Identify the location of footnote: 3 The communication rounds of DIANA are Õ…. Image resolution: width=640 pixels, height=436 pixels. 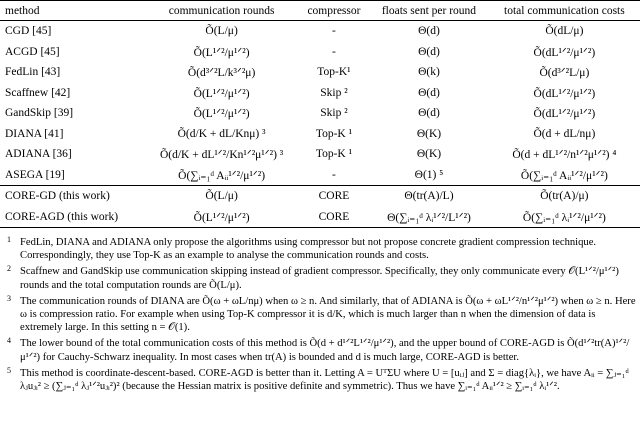
(320, 314).